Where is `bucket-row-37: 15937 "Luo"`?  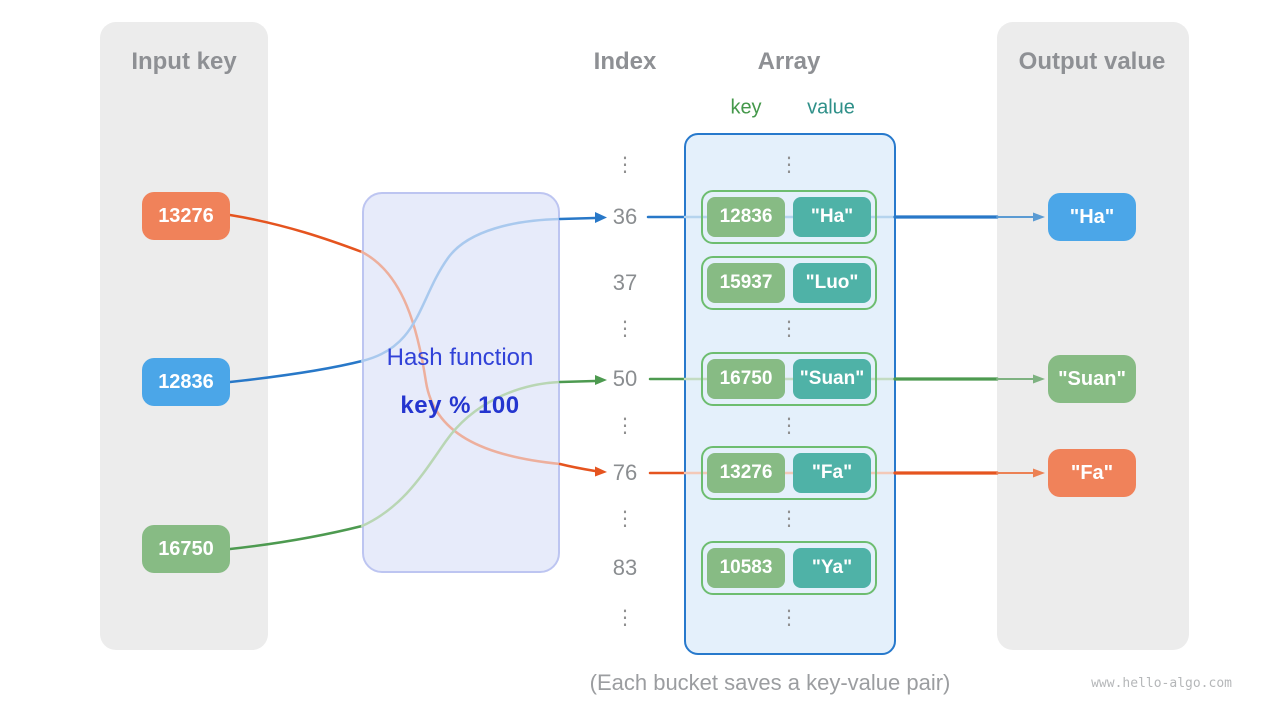 bucket-row-37: 15937 "Luo" is located at coordinates (789, 283).